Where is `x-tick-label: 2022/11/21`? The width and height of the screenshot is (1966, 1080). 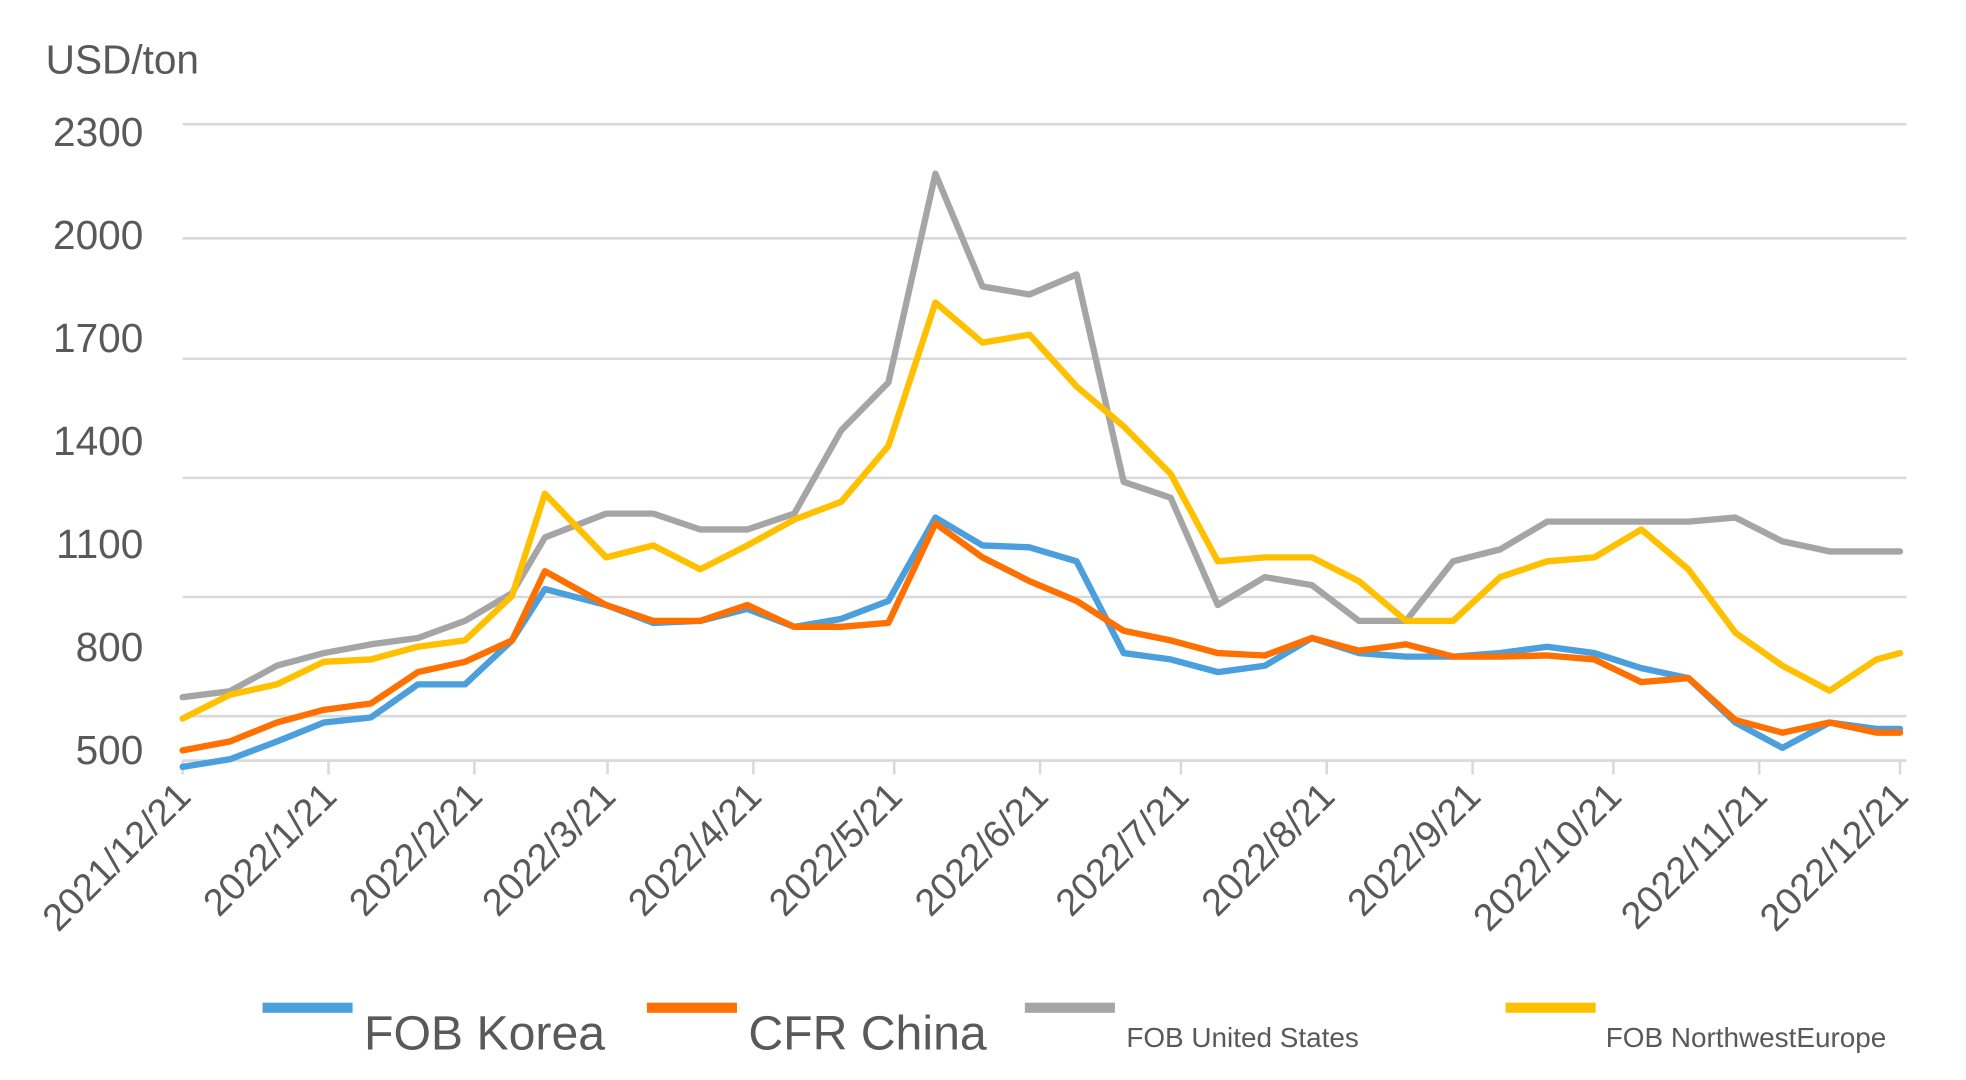 x-tick-label: 2022/11/21 is located at coordinates (1694, 856).